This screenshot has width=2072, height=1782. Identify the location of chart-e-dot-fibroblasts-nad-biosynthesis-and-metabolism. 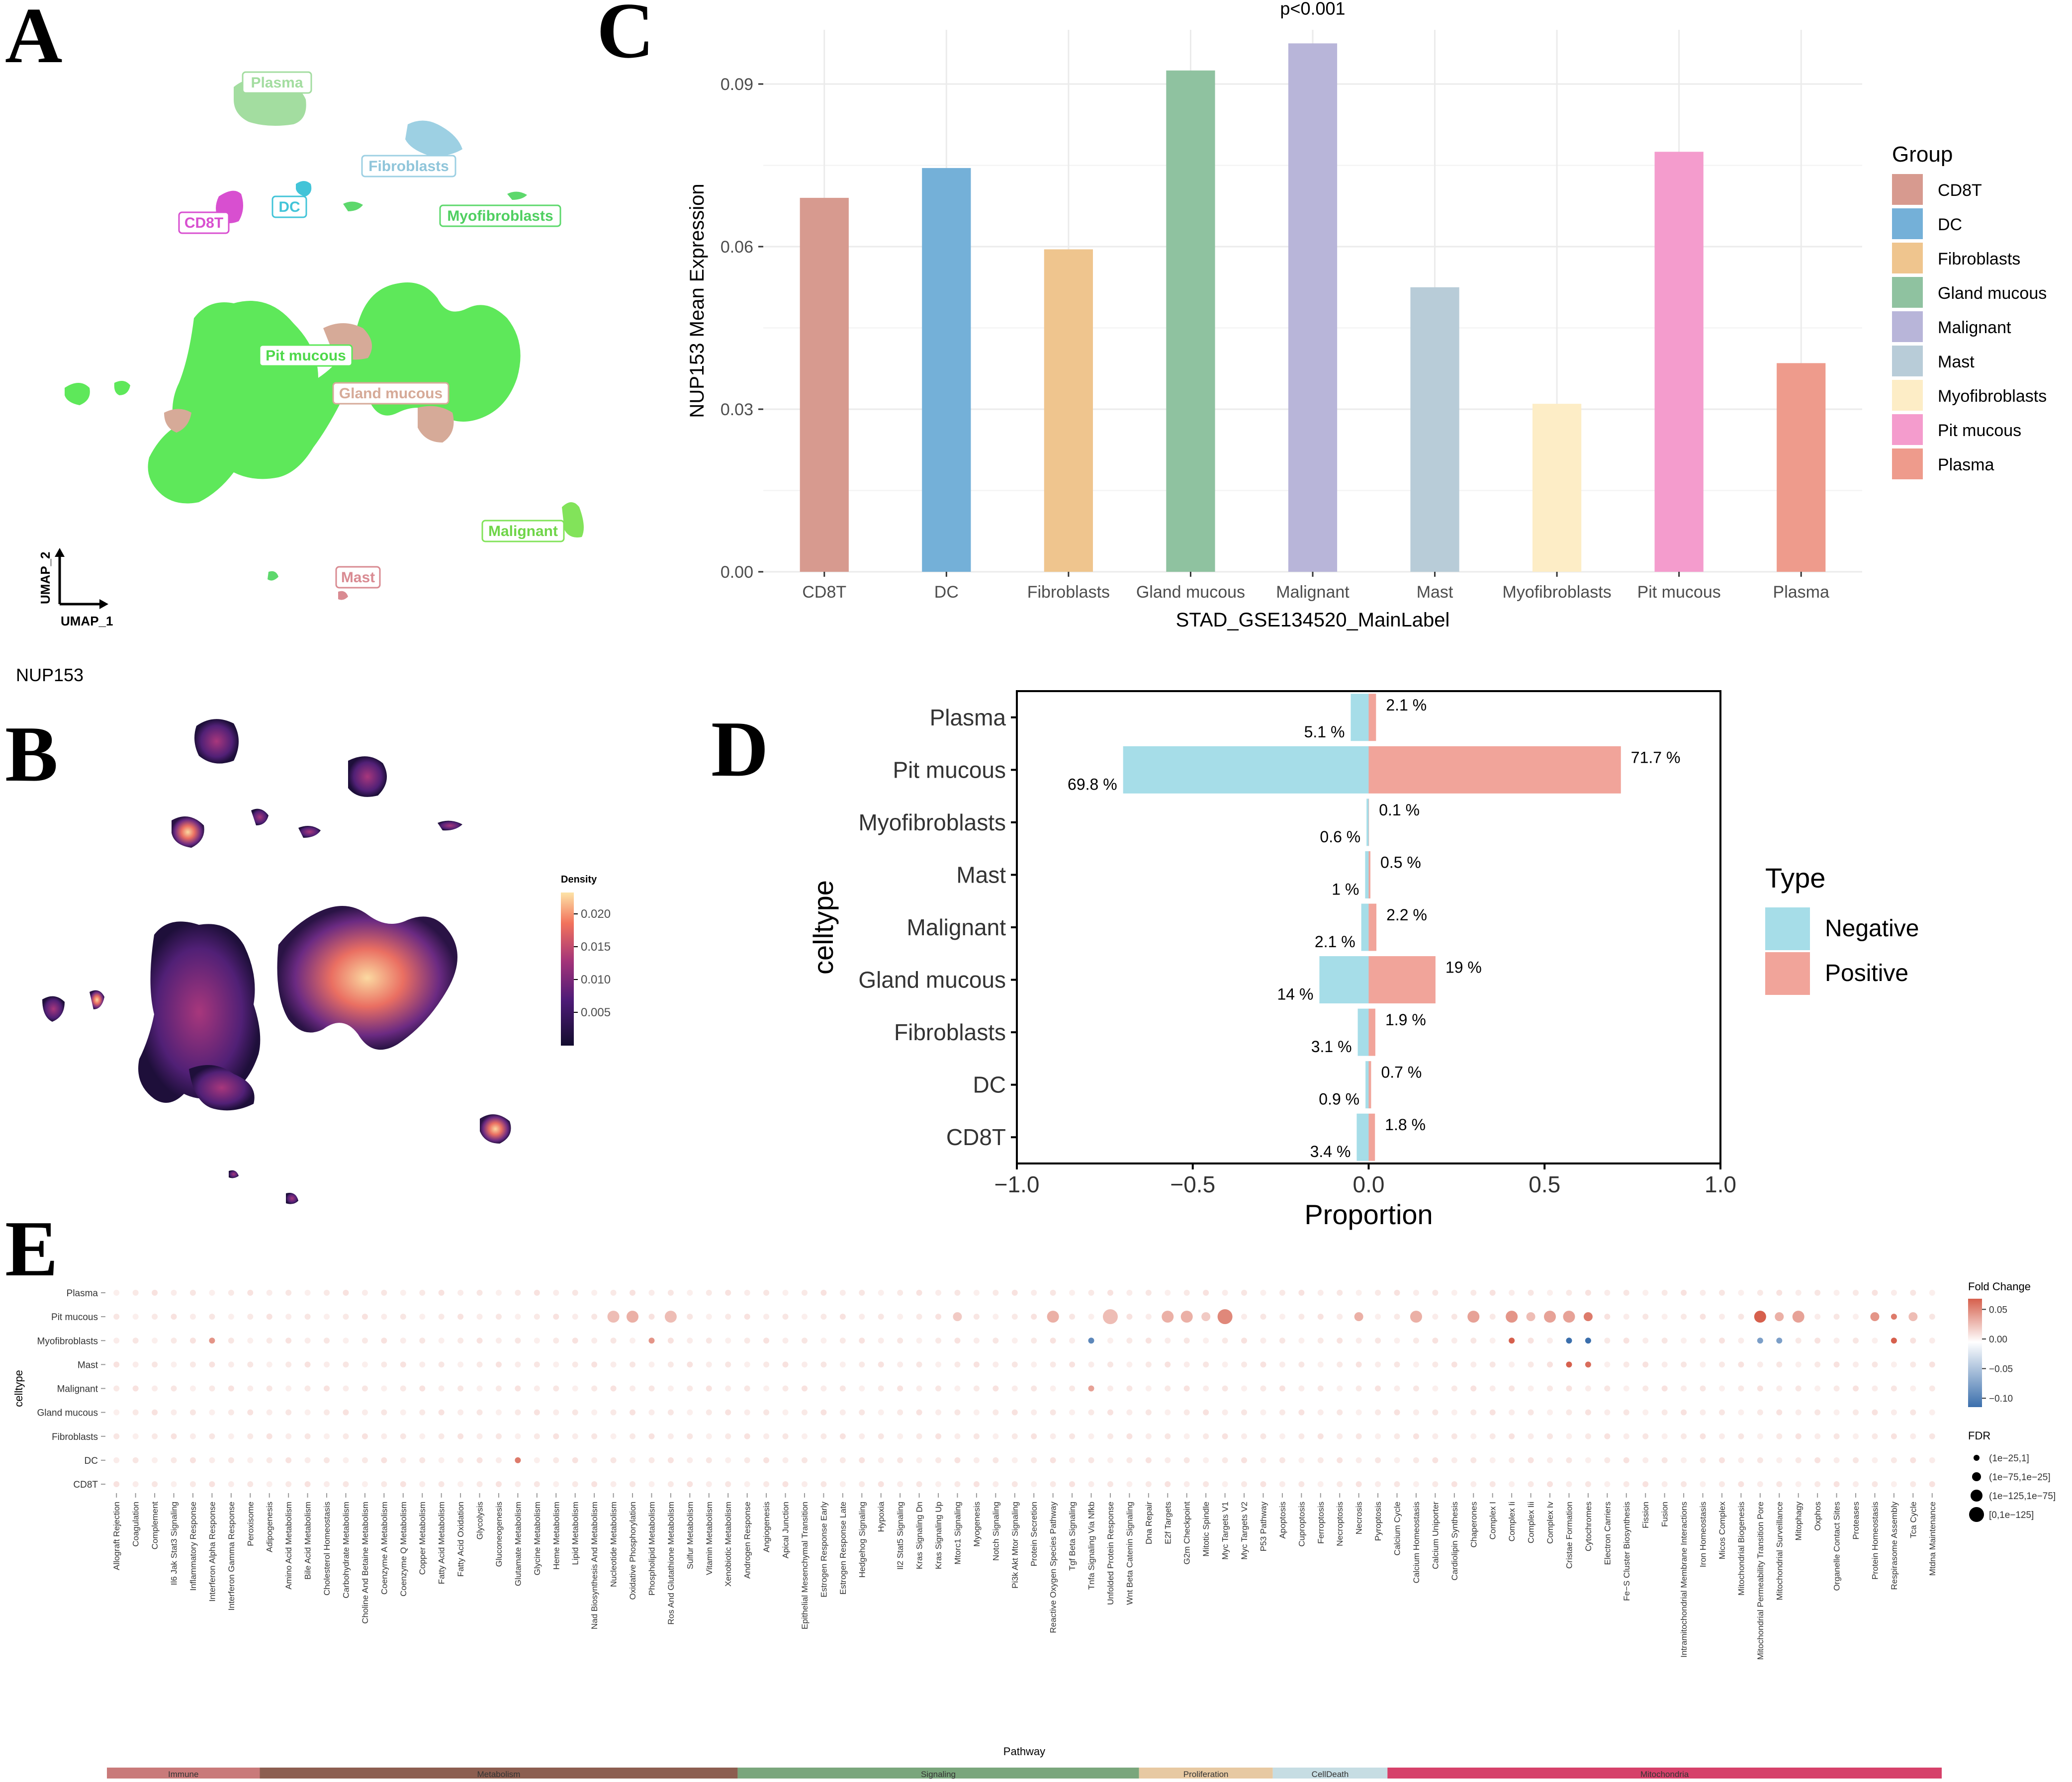
(595, 1436).